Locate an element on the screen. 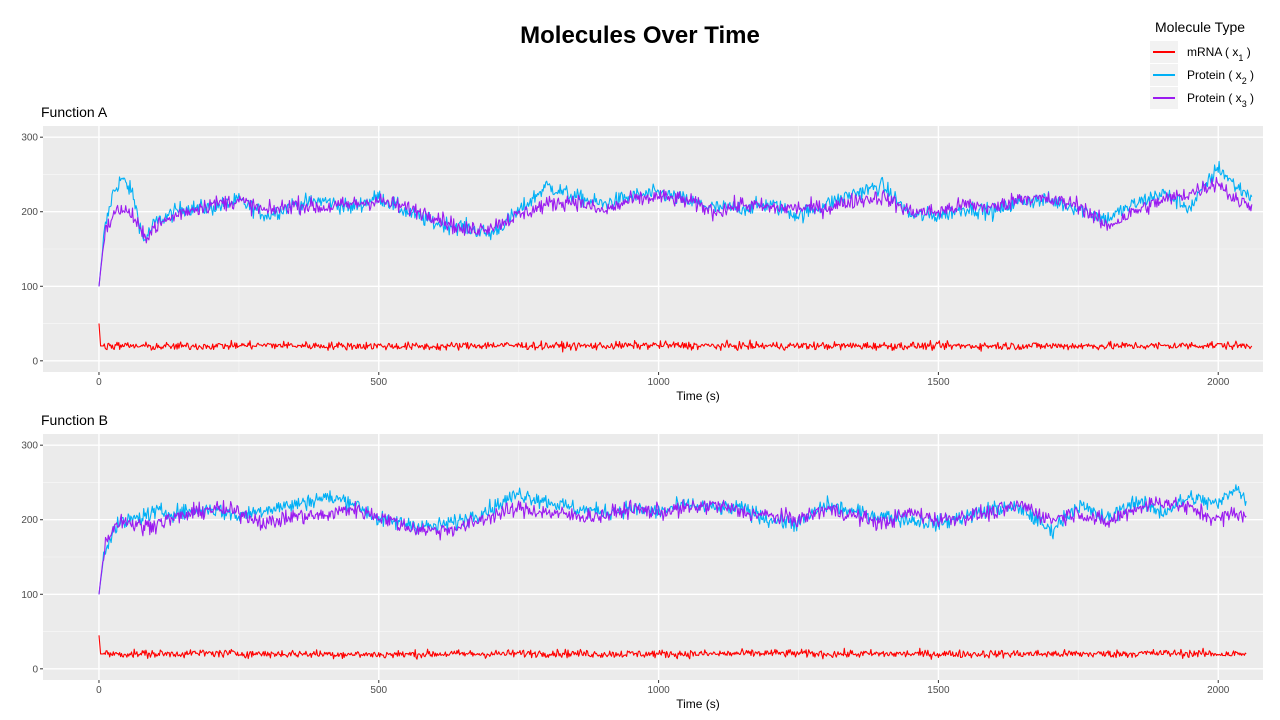  panel-title: Function A is located at coordinates (74, 112).